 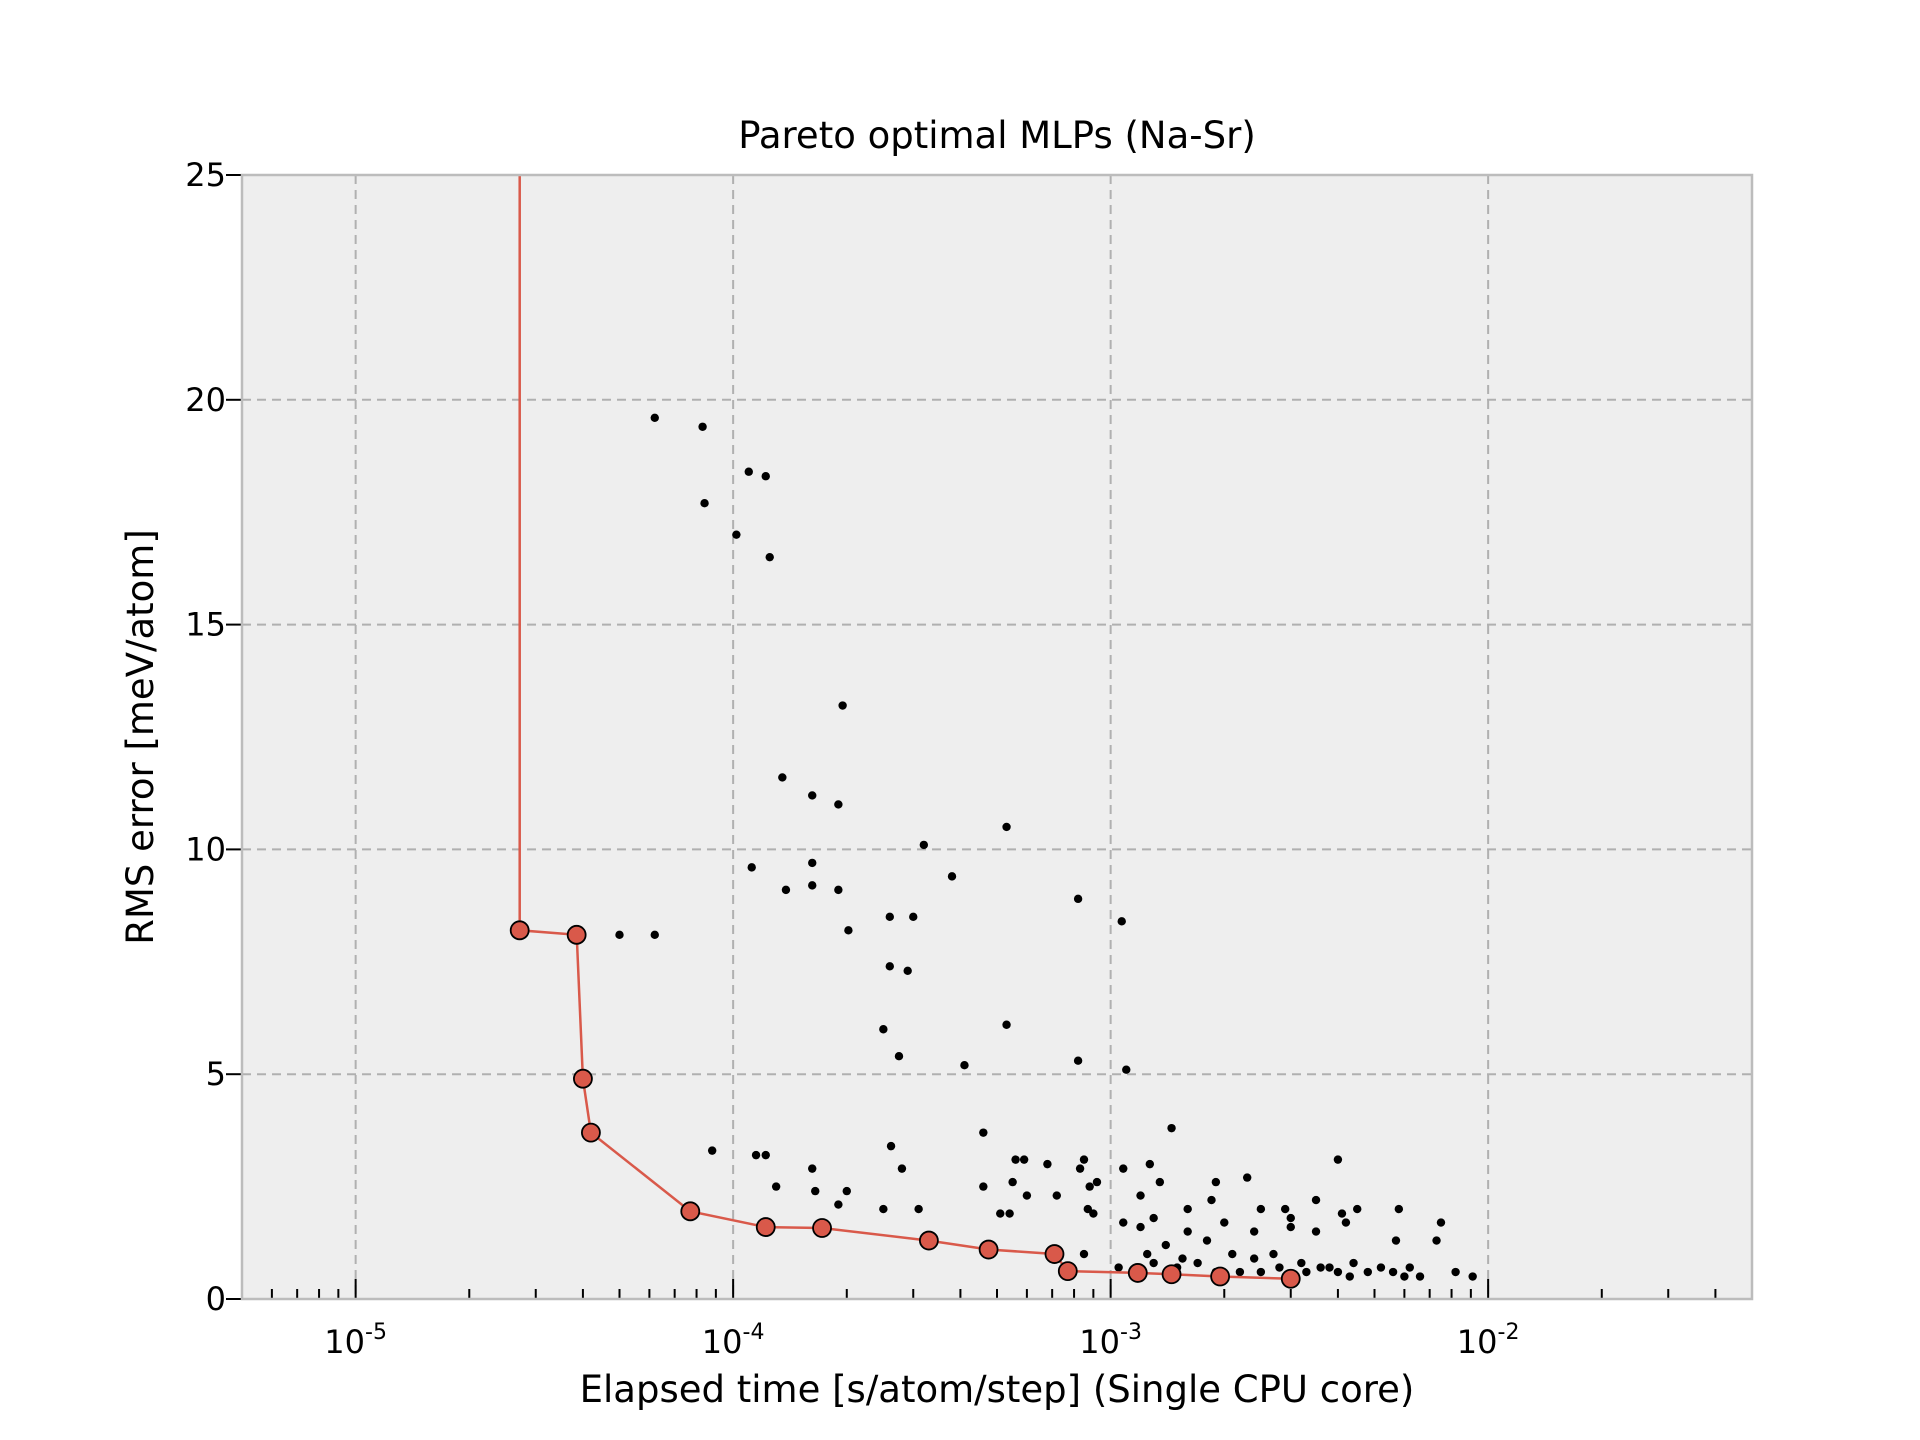 I want to click on x-tick-exponent: -3, so click(x=1131, y=1332).